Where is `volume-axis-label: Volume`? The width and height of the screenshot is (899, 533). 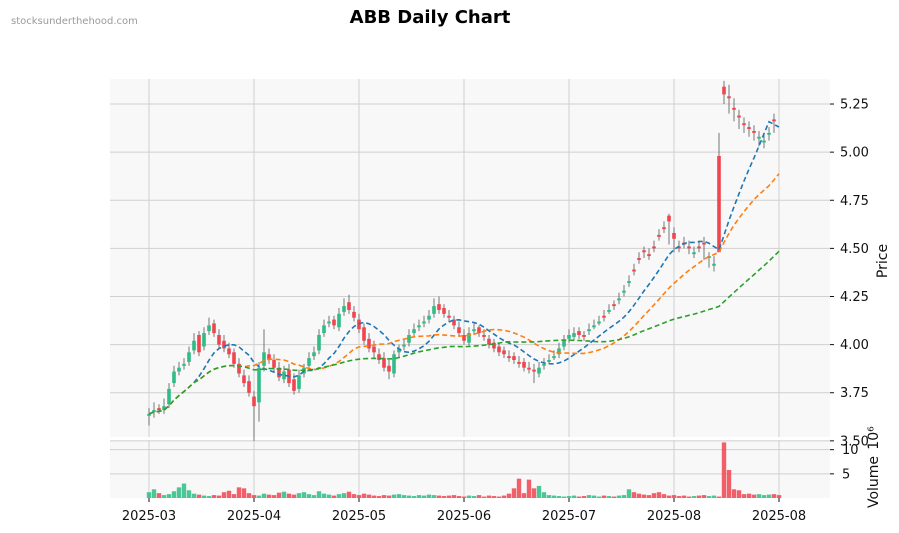 volume-axis-label: Volume is located at coordinates (874, 482).